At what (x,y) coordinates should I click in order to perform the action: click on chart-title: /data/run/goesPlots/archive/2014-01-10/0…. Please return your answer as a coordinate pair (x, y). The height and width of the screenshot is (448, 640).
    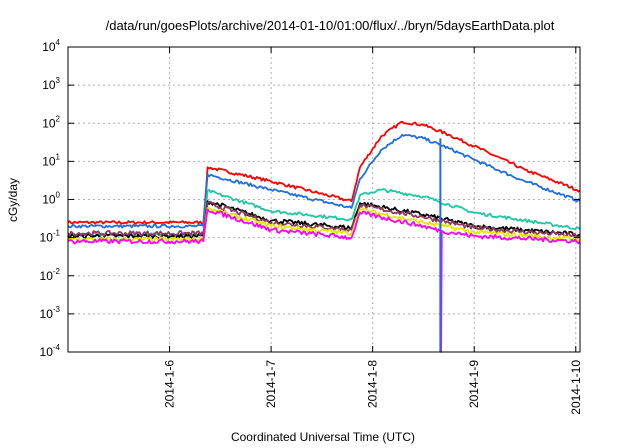
    Looking at the image, I should click on (330, 25).